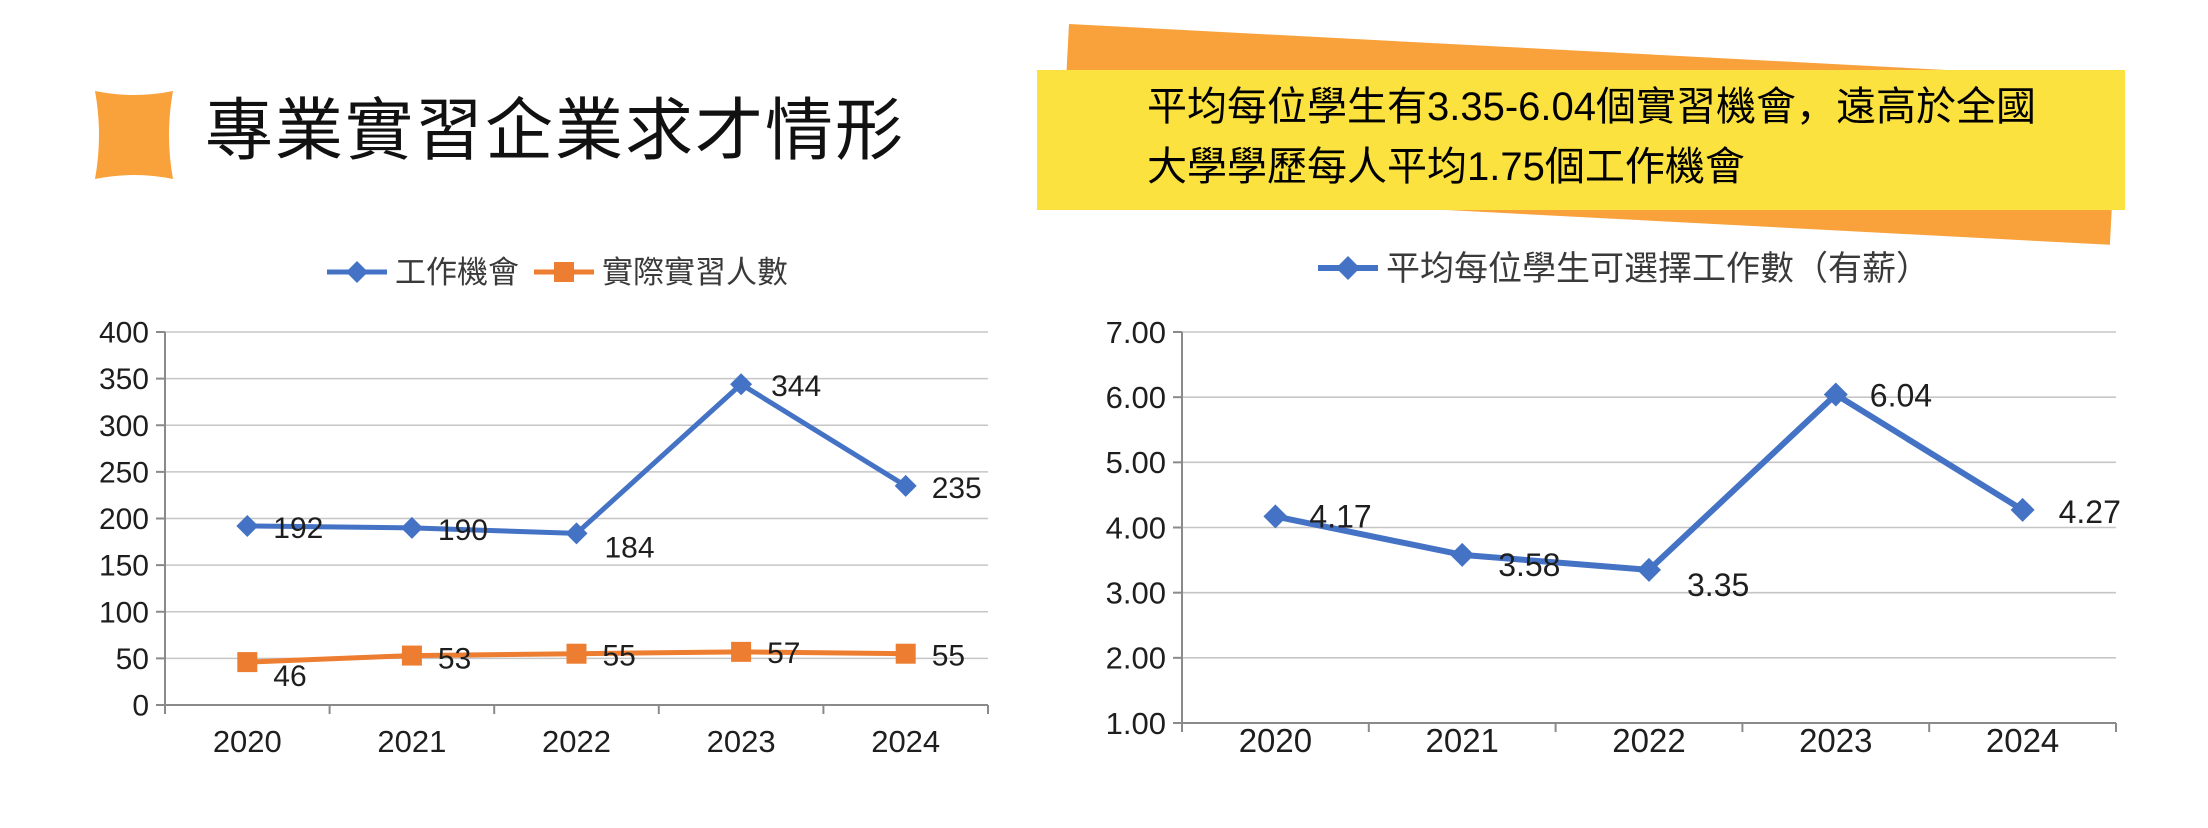 The height and width of the screenshot is (828, 2208). Describe the element at coordinates (124, 333) in the screenshot. I see `y-axis-tick-label: 400` at that location.